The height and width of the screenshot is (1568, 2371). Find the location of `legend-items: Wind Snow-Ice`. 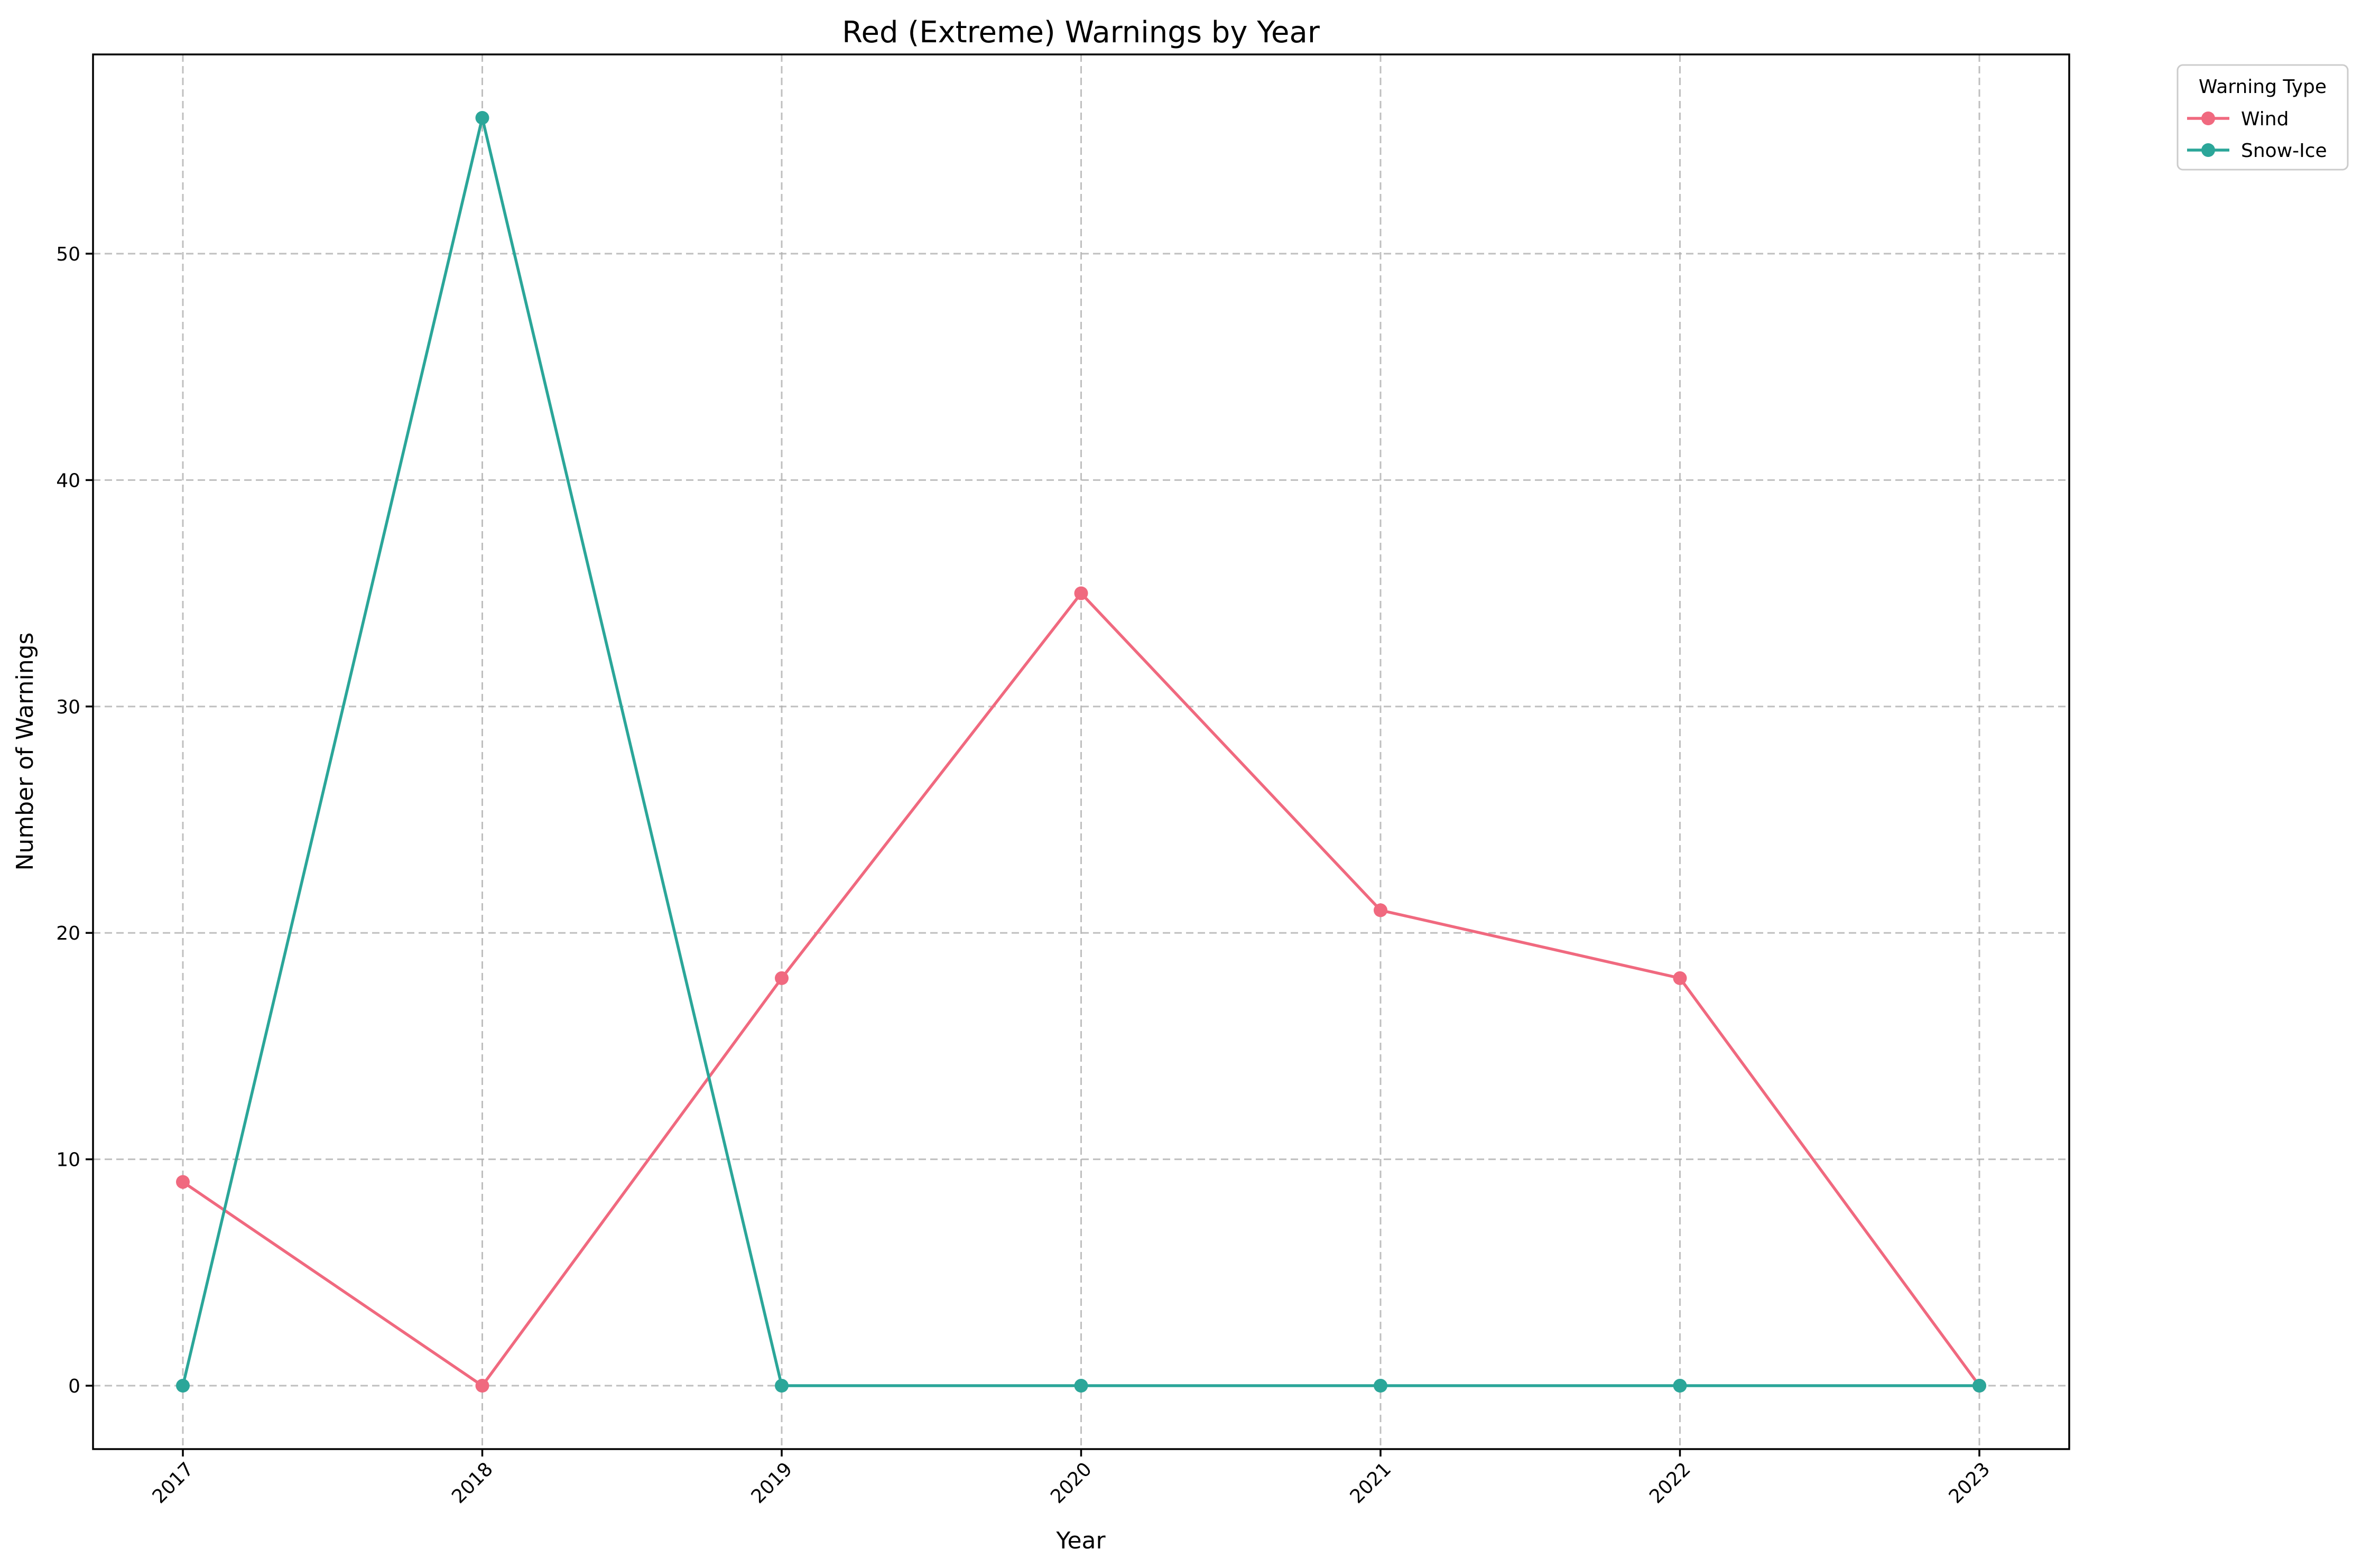

legend-items: Wind Snow-Ice is located at coordinates (2257, 135).